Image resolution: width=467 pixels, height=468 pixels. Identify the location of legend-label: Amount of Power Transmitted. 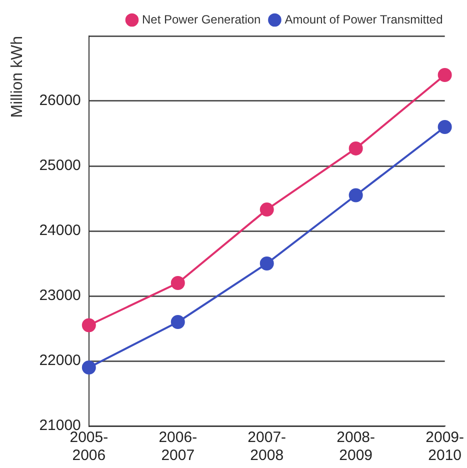
(363, 19).